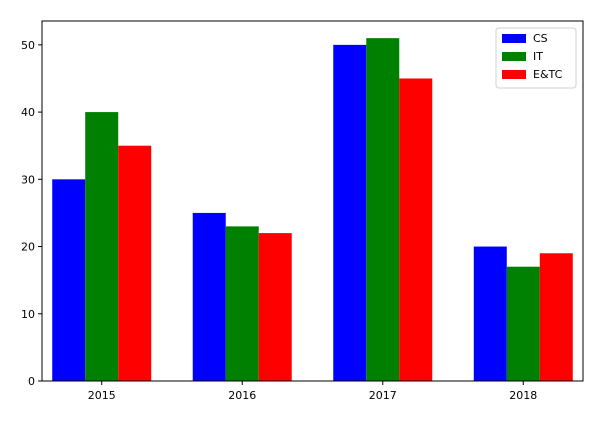  What do you see at coordinates (275, 307) in the screenshot?
I see `bar-etc-2016` at bounding box center [275, 307].